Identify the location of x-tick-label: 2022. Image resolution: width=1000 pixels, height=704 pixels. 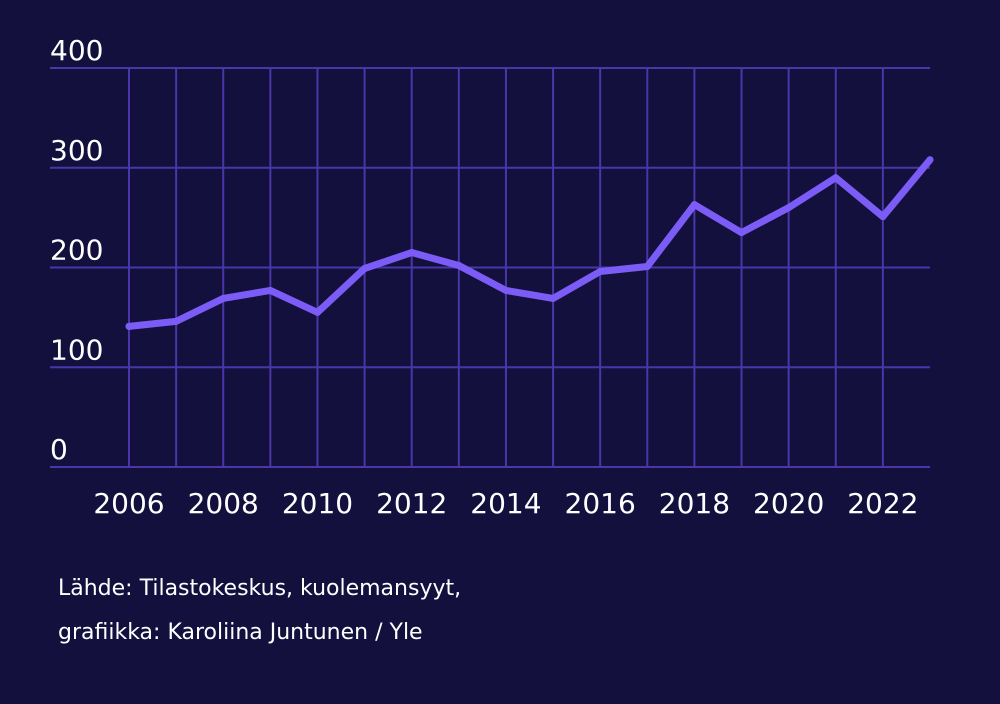
(882, 503).